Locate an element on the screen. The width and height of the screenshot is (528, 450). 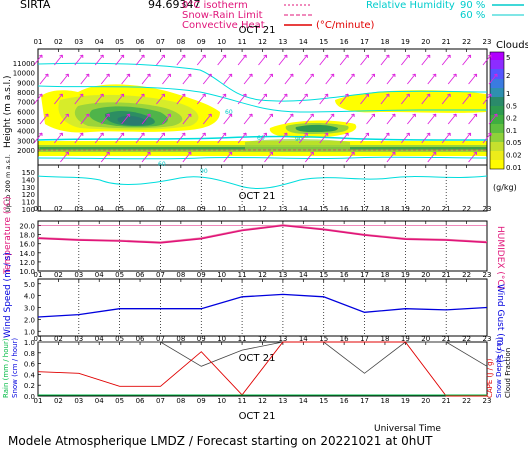
hour-tick-label: 01 is located at coordinates (38, 401).